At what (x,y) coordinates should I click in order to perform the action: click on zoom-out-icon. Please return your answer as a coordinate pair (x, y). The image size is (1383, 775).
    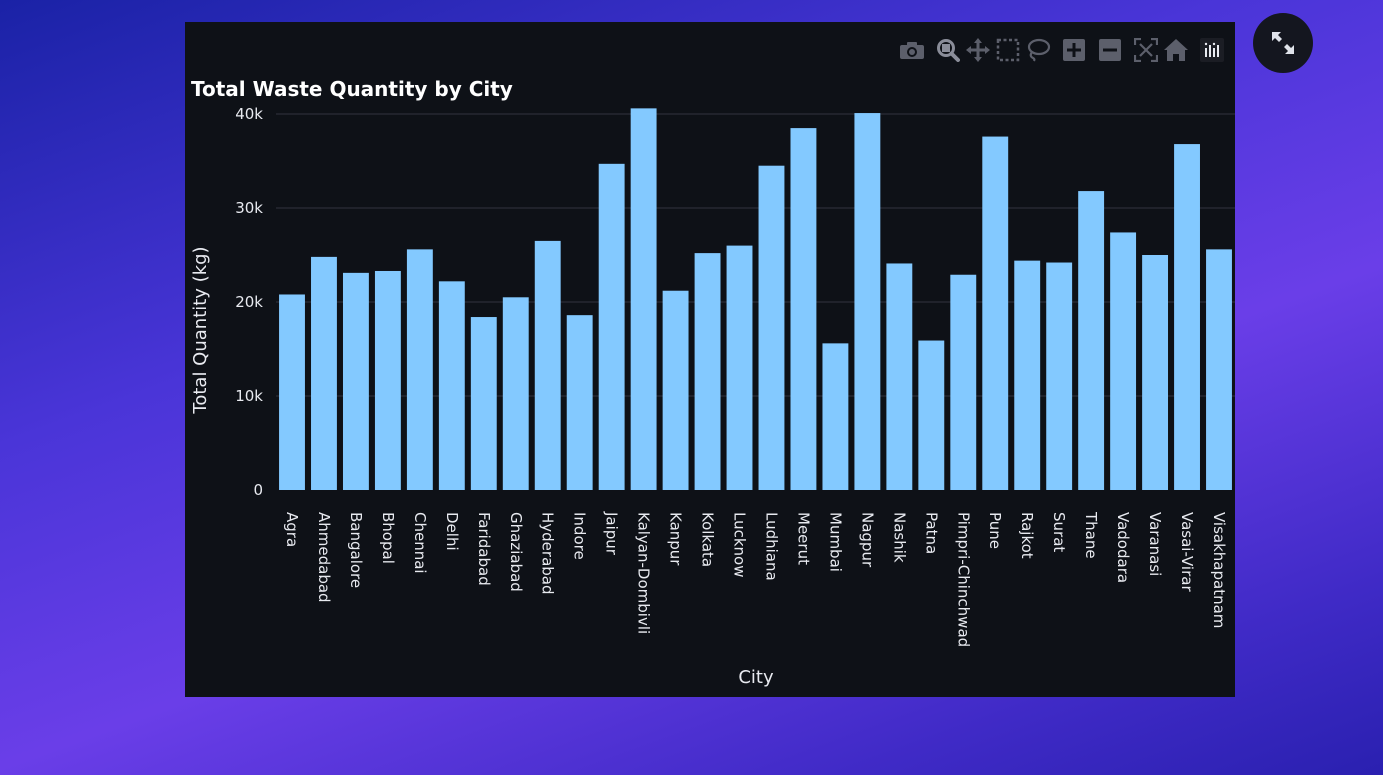
    Looking at the image, I should click on (1110, 50).